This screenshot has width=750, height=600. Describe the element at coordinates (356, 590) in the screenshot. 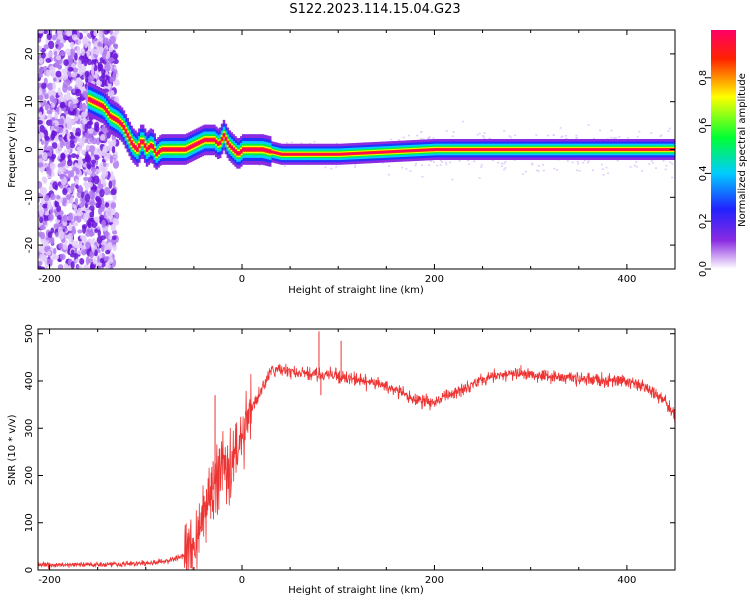

I see `x-axis-label: Height of straight line (km)` at that location.